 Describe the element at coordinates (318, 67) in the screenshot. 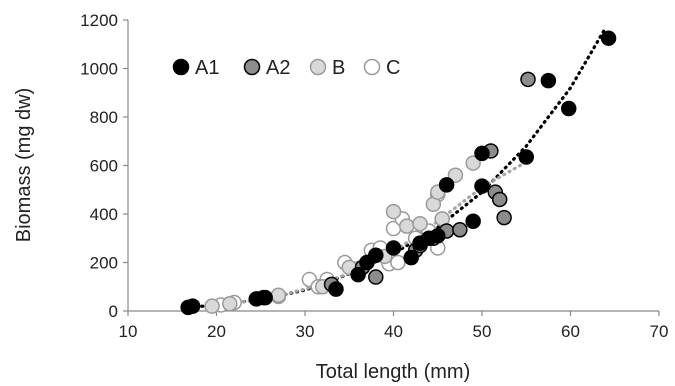

I see `legend-marker-b` at that location.